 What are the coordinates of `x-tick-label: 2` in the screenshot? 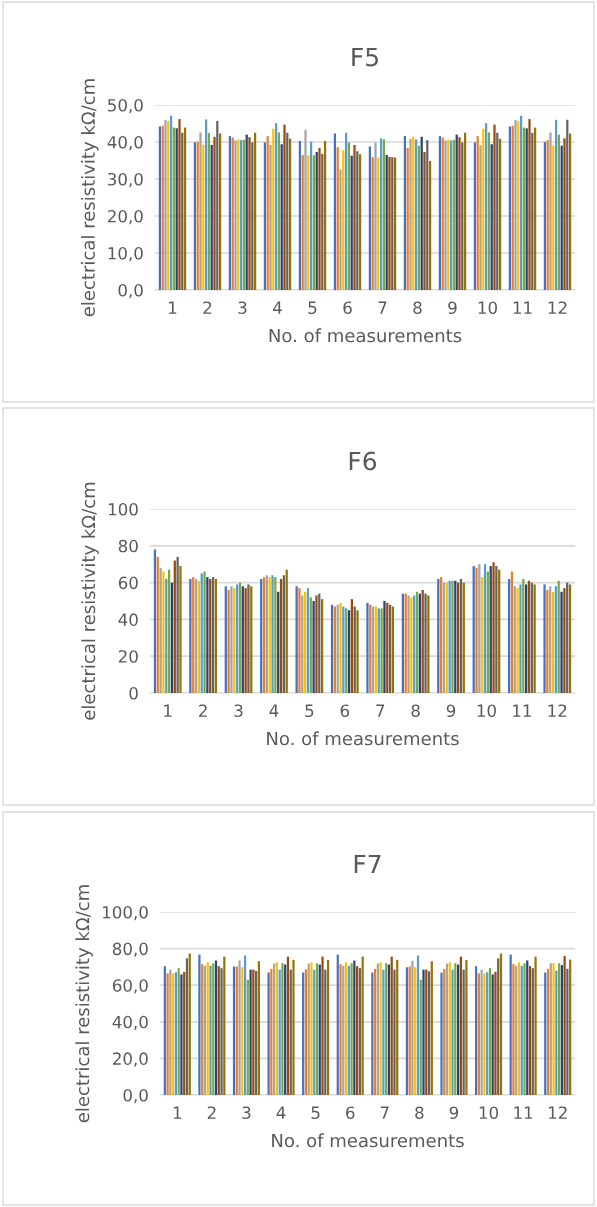 It's located at (203, 710).